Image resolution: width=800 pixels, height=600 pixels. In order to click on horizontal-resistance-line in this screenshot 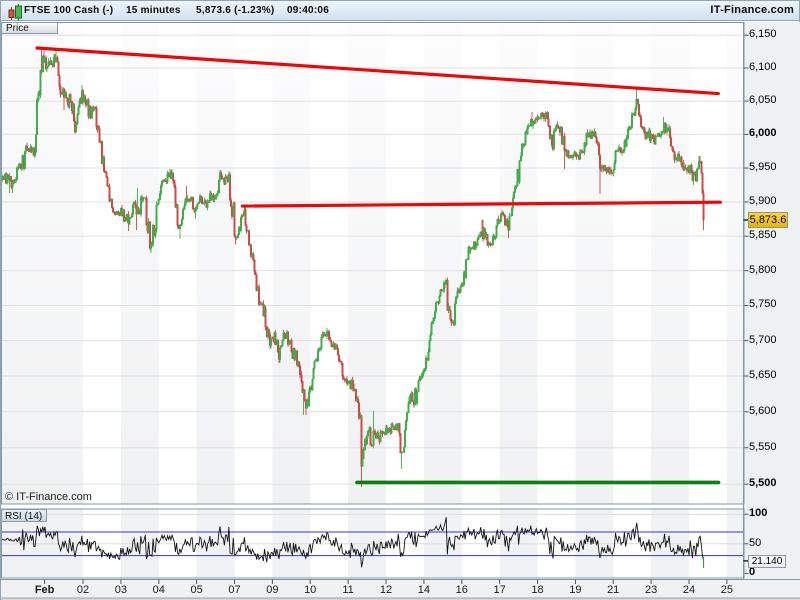, I will do `click(481, 204)`.